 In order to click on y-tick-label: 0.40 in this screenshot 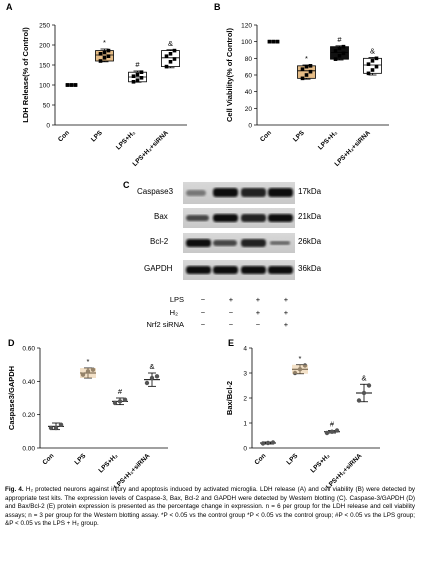, I will do `click(28, 382)`.